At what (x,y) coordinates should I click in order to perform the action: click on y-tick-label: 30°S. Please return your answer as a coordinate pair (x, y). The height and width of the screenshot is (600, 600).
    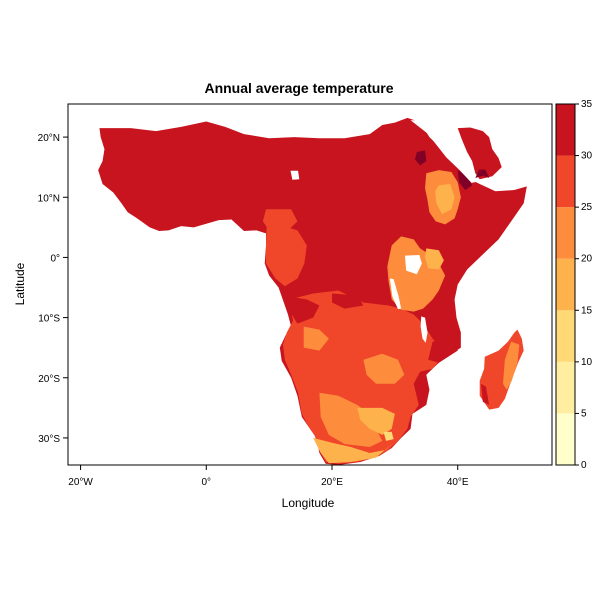
    Looking at the image, I should click on (49, 439).